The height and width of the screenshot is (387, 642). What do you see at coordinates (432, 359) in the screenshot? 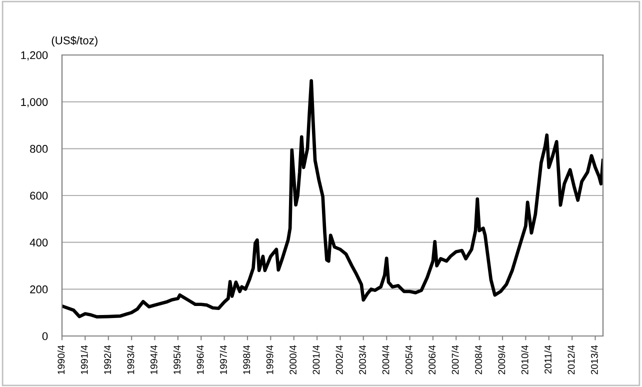
I see `x-tick-label: 2006/4` at bounding box center [432, 359].